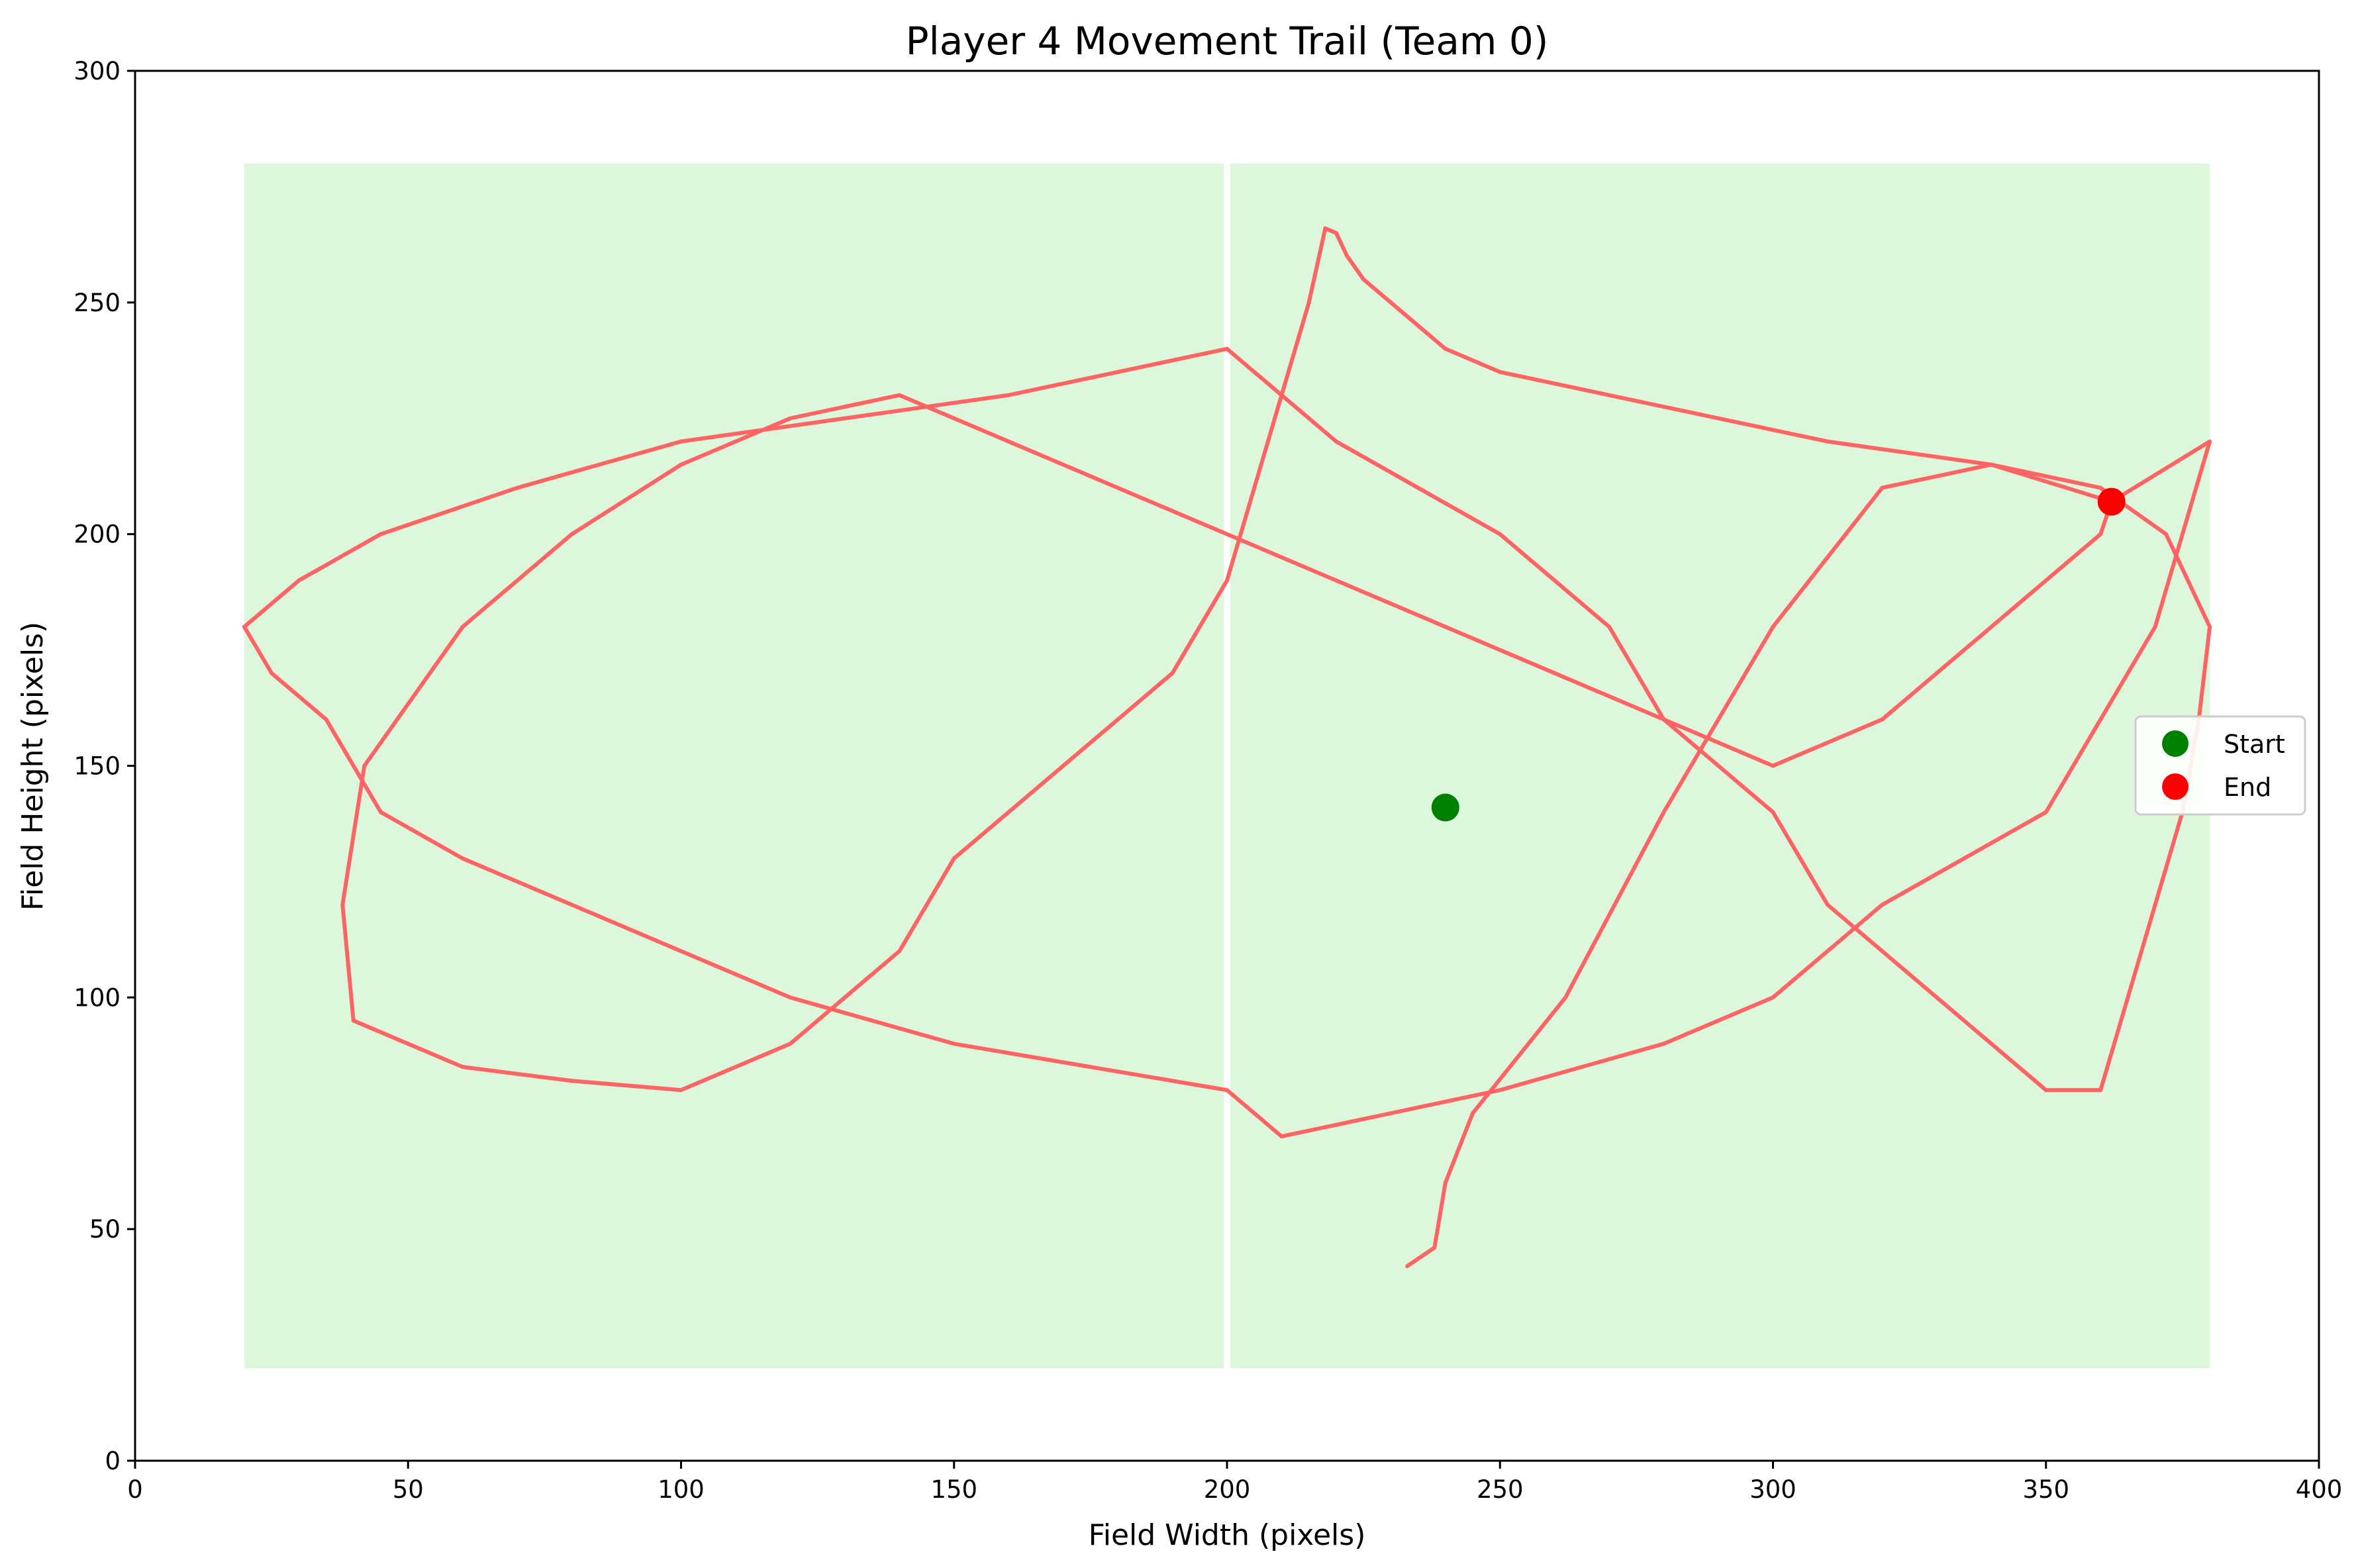  I want to click on legend: Start End, so click(2220, 765).